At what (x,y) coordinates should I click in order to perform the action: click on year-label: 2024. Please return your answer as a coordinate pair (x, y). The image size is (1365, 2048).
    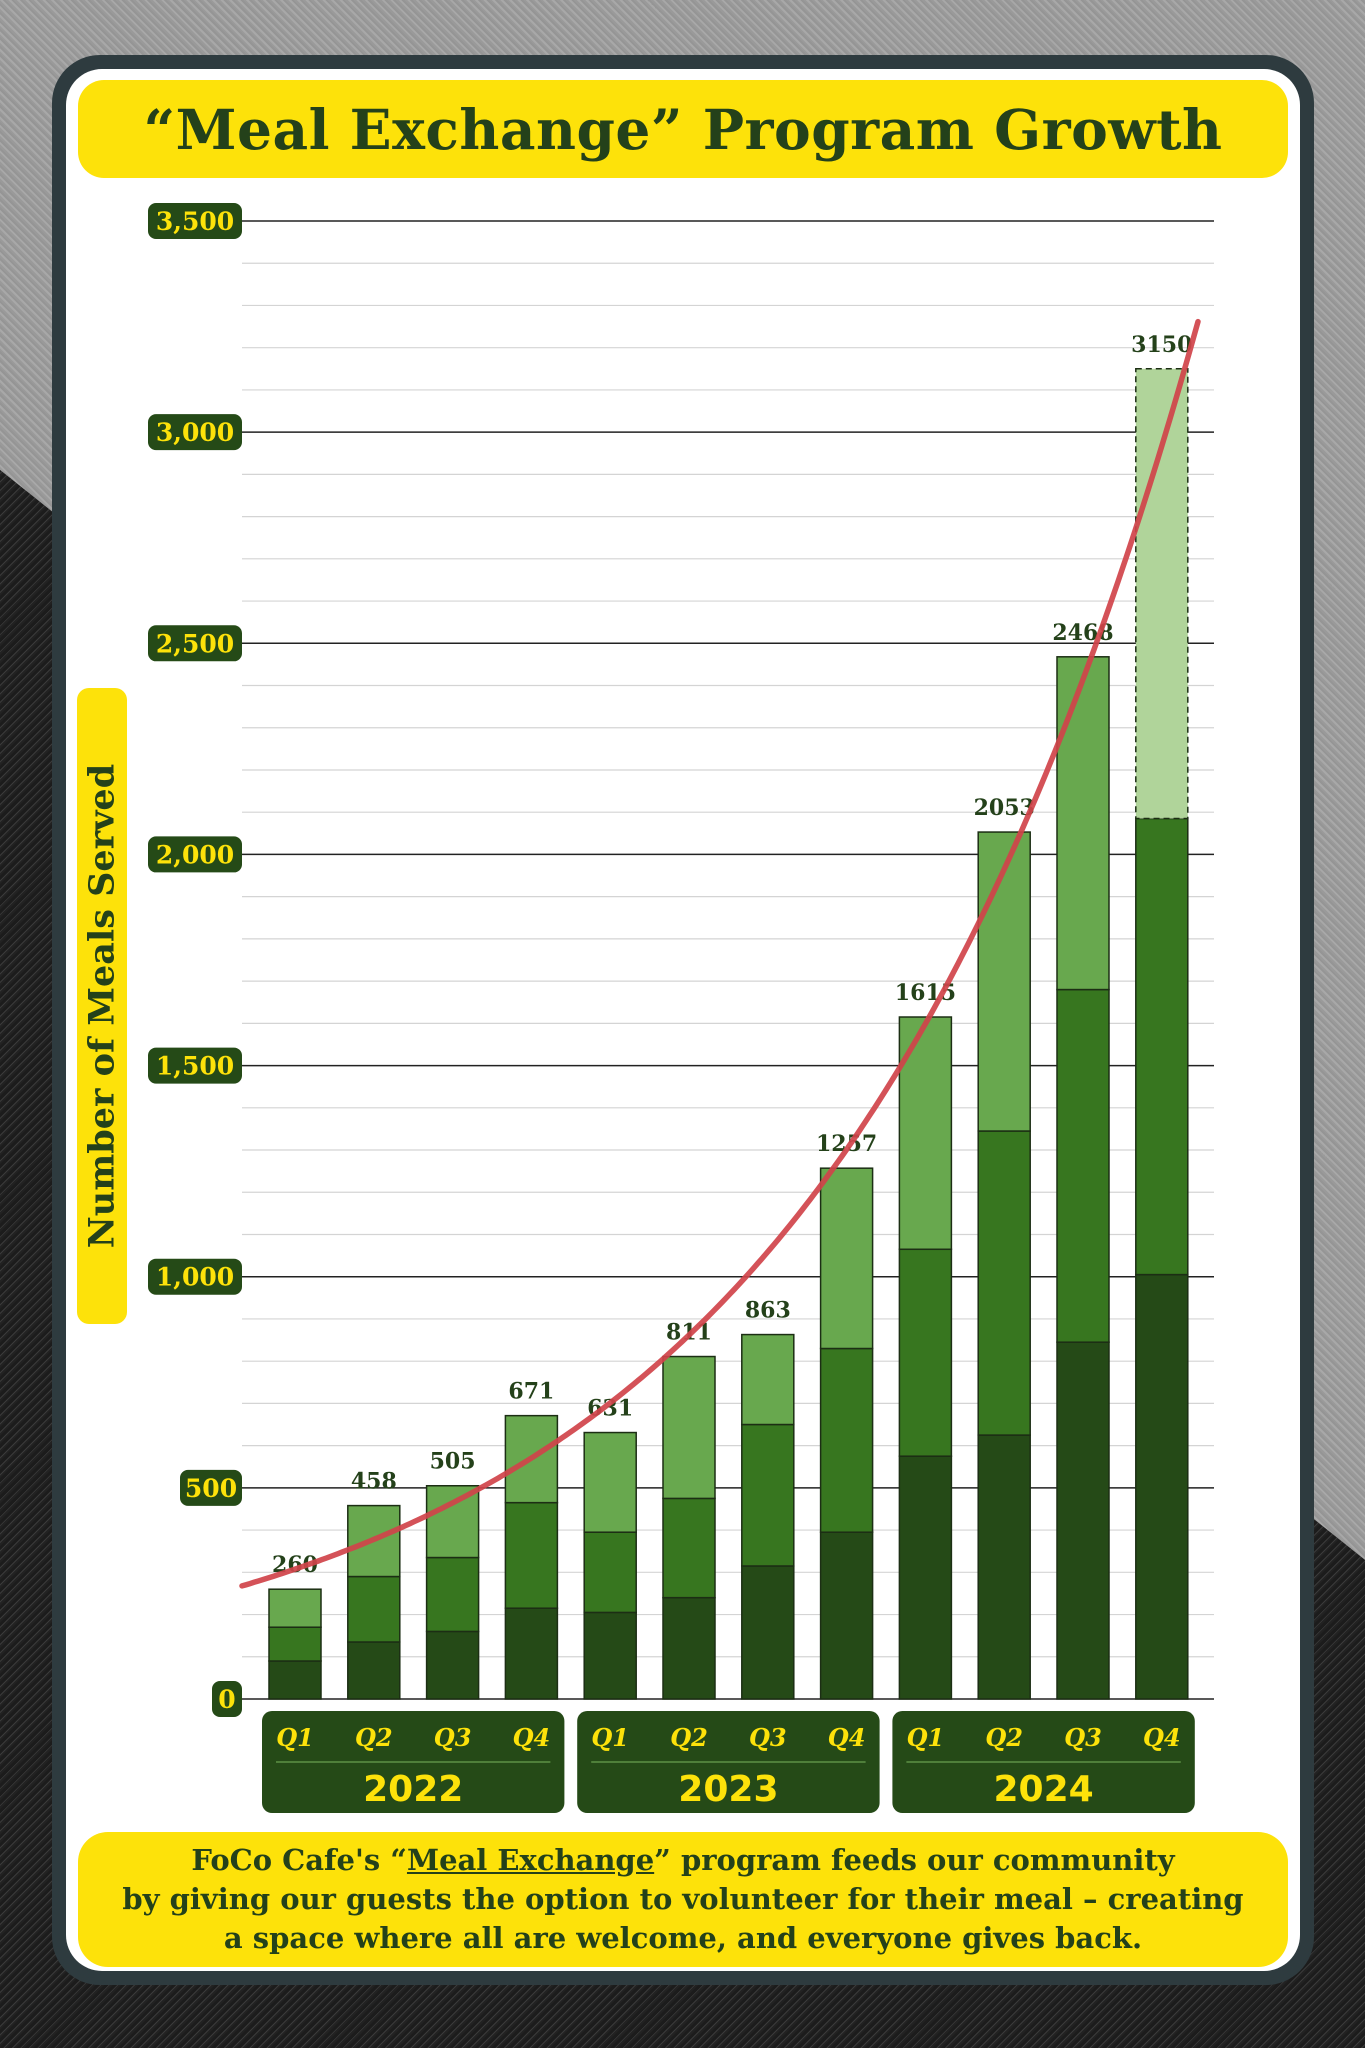
    Looking at the image, I should click on (1043, 1789).